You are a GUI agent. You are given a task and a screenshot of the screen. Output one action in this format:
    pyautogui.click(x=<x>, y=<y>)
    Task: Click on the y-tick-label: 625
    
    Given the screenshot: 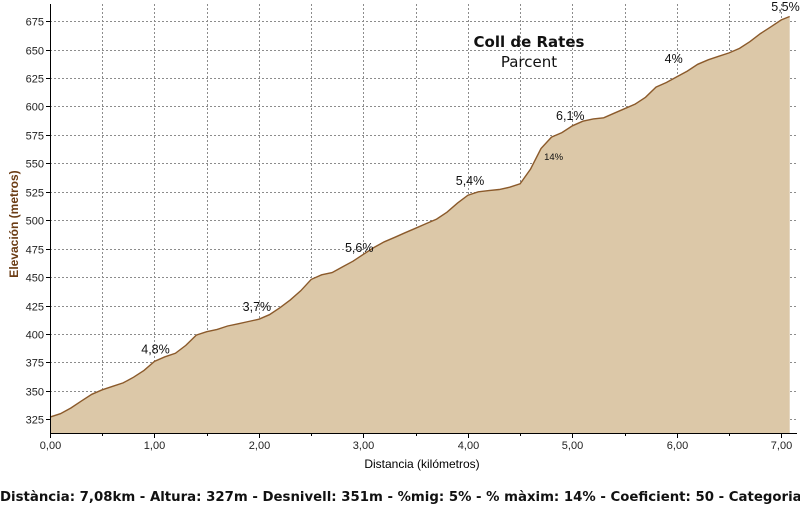 What is the action you would take?
    pyautogui.click(x=35, y=80)
    